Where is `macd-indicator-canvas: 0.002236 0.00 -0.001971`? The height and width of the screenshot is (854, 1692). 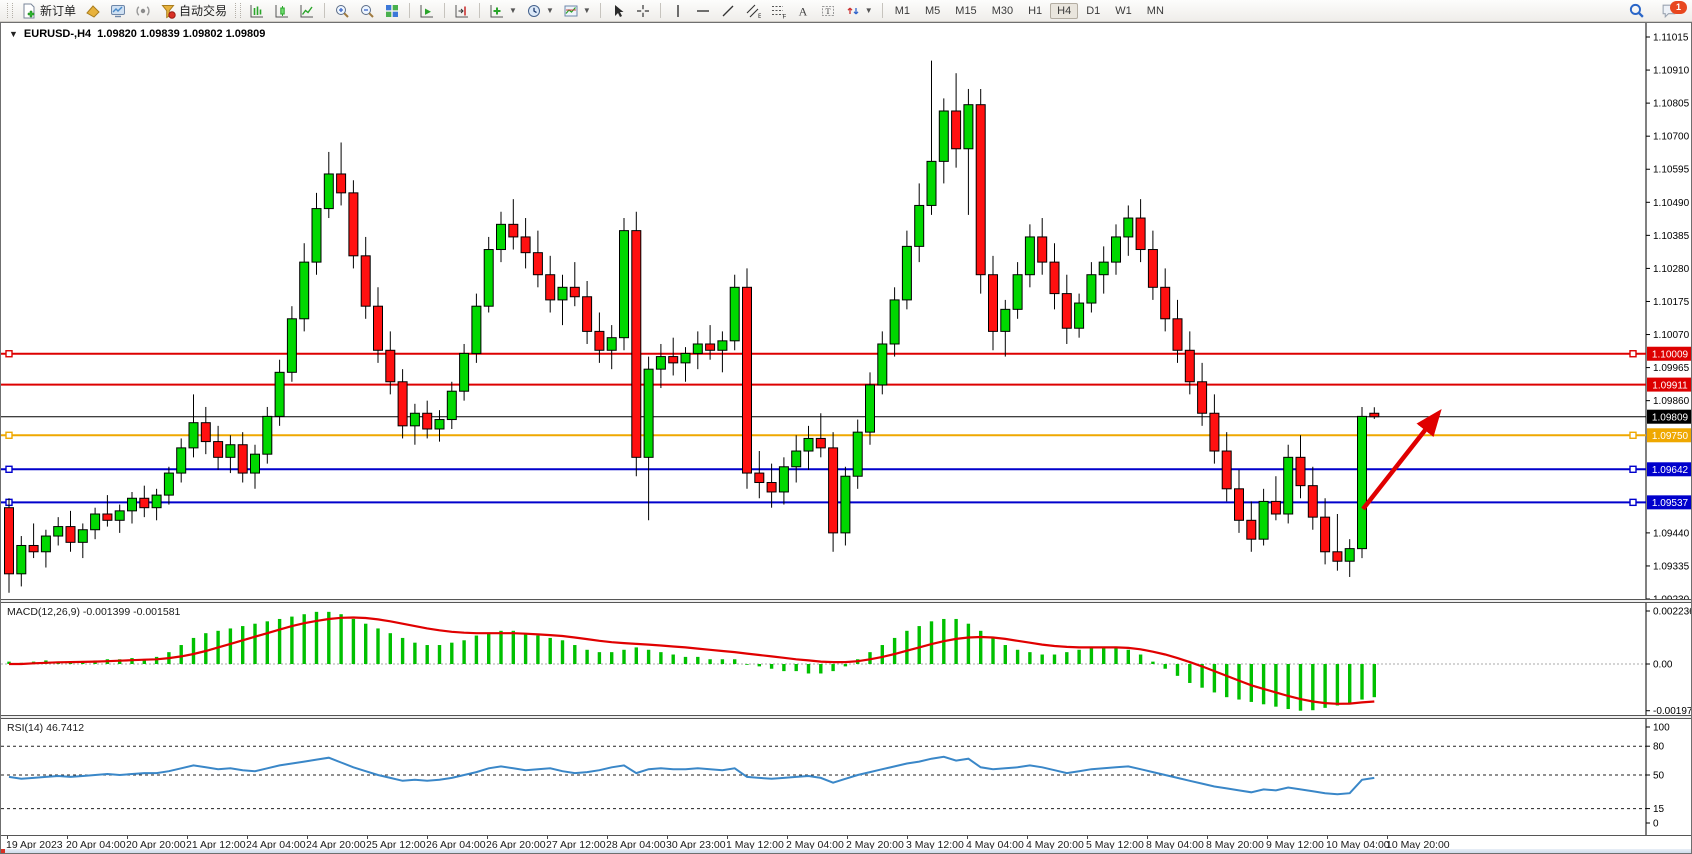
macd-indicator-canvas: 0.002236 0.00 -0.001971 is located at coordinates (846, 659).